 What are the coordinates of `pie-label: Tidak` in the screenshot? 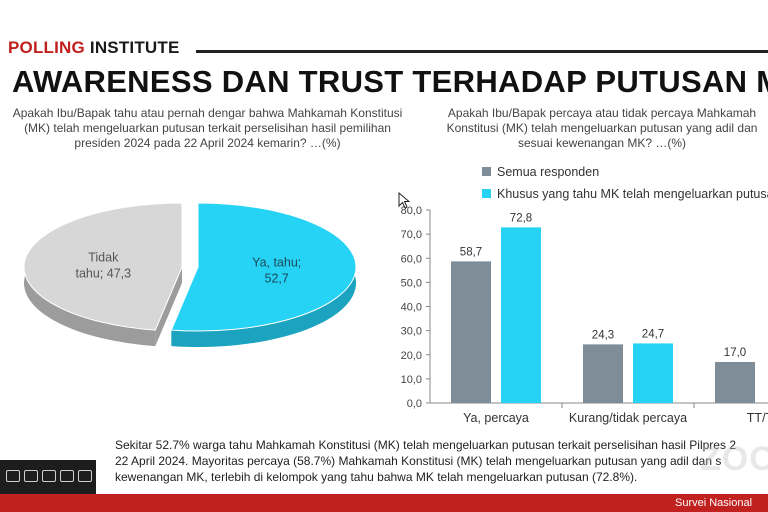 It's located at (103, 257).